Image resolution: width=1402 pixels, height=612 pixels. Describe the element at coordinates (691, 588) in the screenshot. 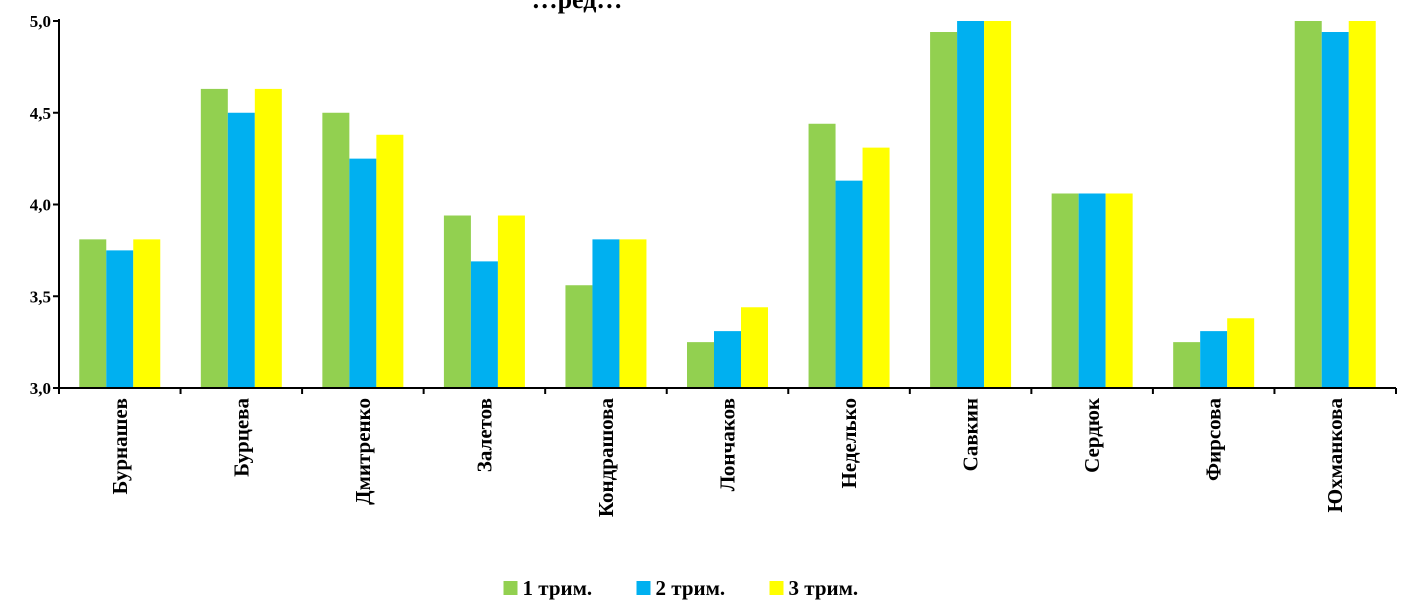

I see `legend-label-2: 2 трим.` at that location.